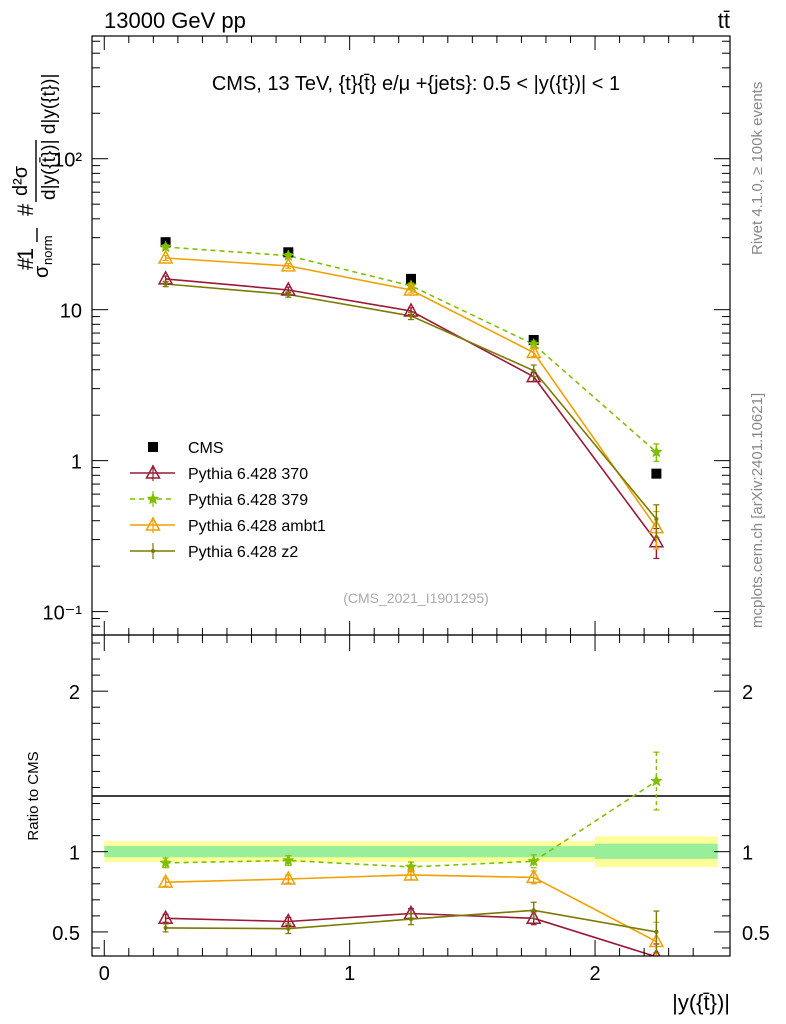  I want to click on ratio-ytick-label-right: 0.5, so click(756, 934).